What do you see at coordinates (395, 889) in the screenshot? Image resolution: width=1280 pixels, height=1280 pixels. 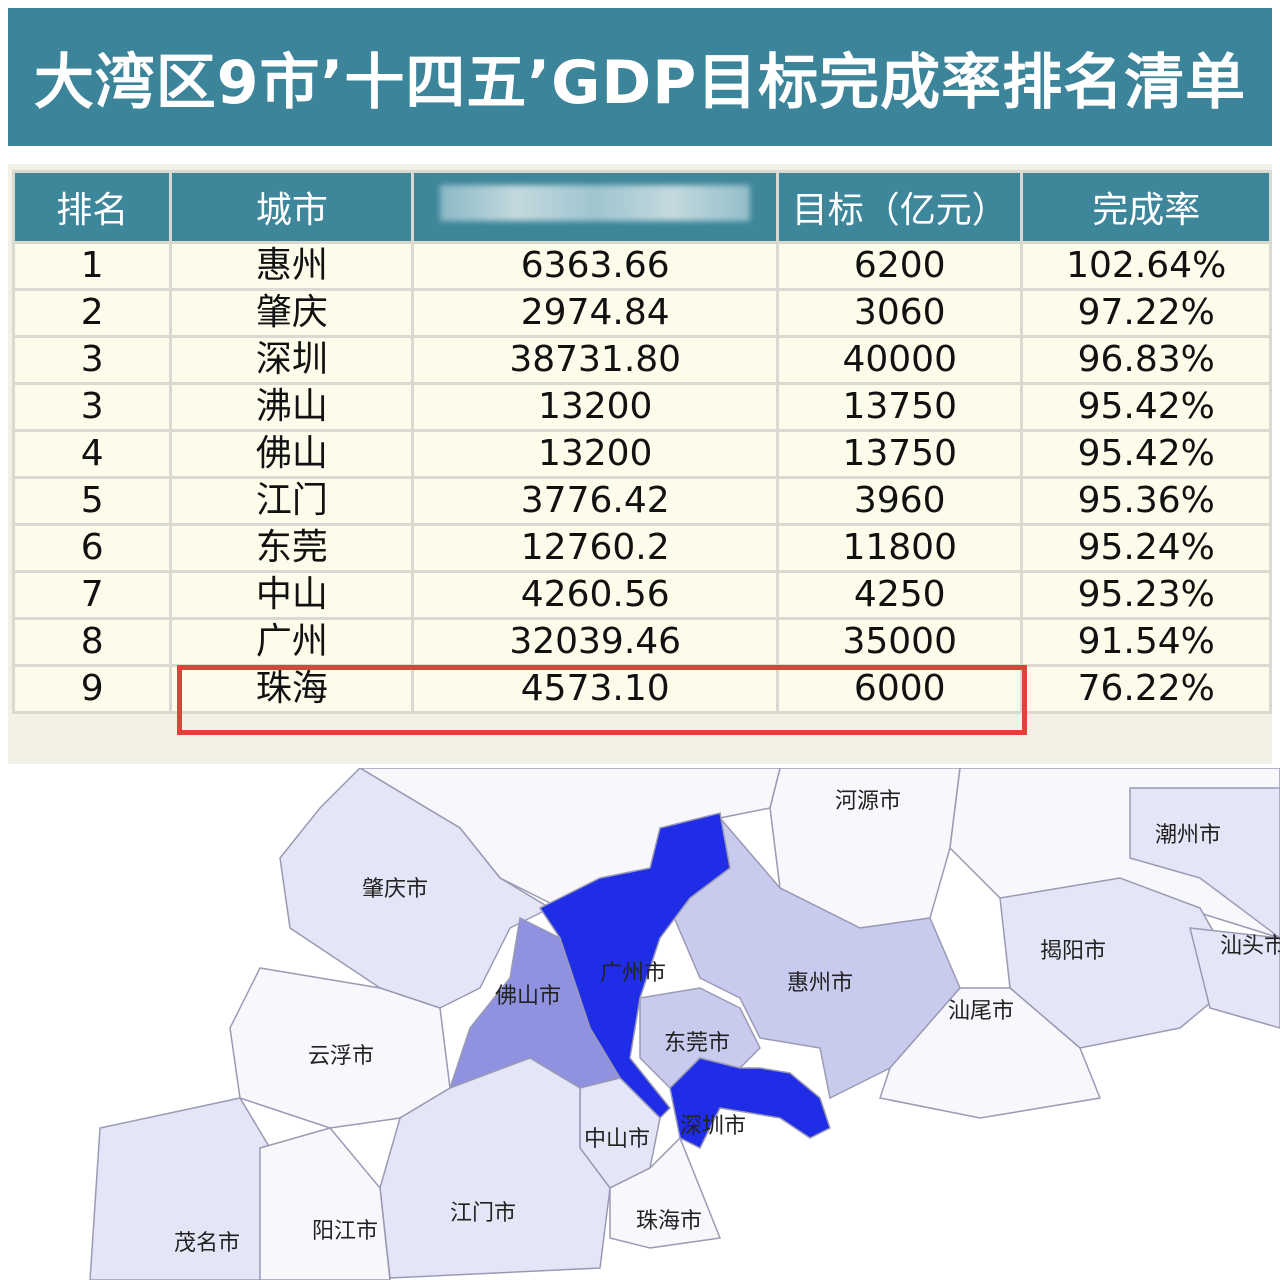 I see `map-label: 肇庆市` at bounding box center [395, 889].